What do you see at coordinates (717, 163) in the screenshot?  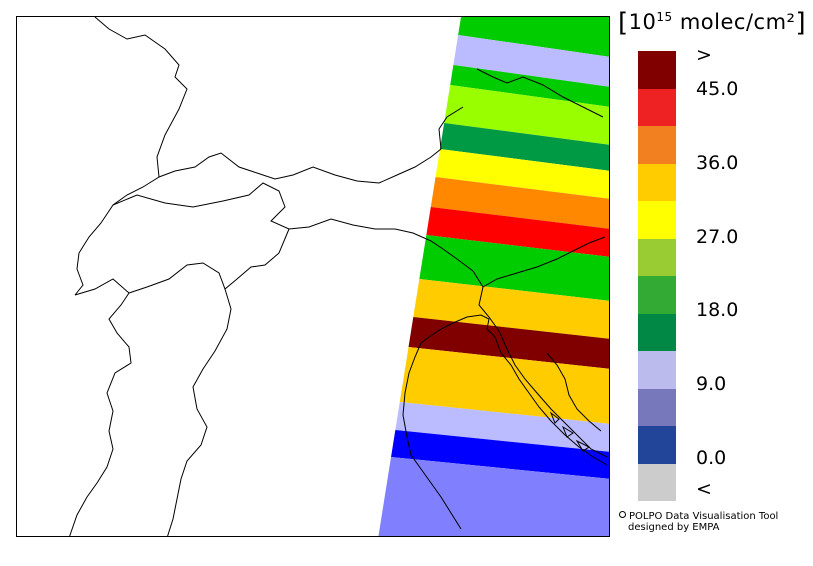 I see `legend-tick-label: 36.0` at bounding box center [717, 163].